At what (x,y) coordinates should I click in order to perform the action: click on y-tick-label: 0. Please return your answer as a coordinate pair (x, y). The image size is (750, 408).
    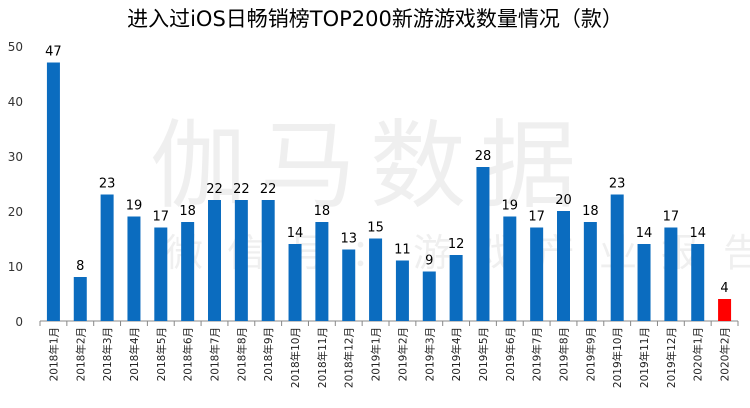
    Looking at the image, I should click on (19, 322).